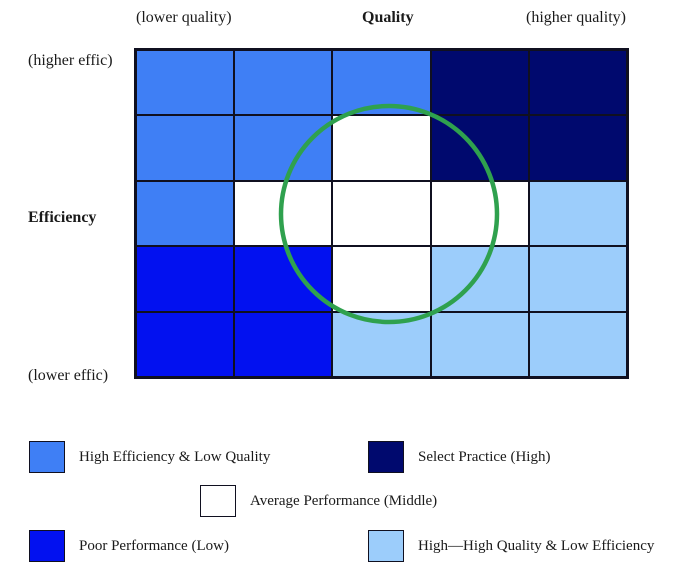 Image resolution: width=679 pixels, height=562 pixels. I want to click on top-left-label: (lower quality), so click(184, 17).